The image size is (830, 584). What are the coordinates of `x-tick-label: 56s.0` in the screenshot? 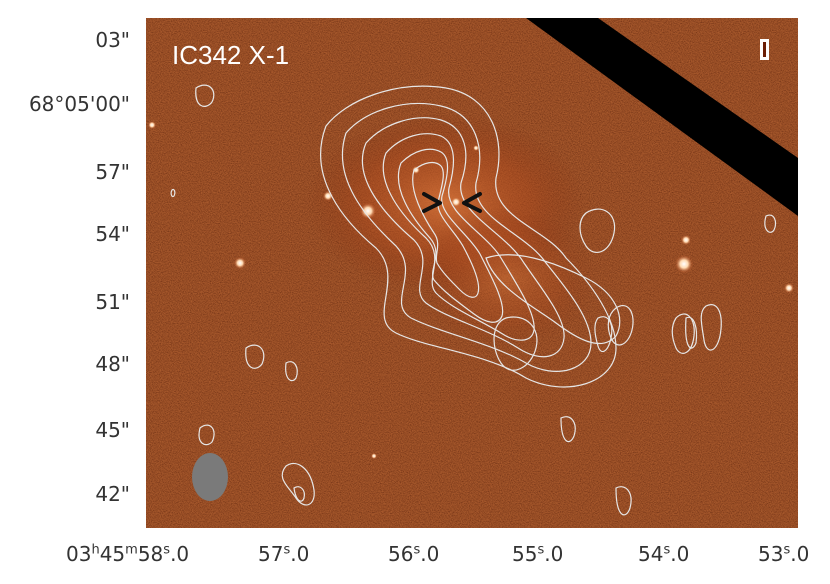 It's located at (414, 554).